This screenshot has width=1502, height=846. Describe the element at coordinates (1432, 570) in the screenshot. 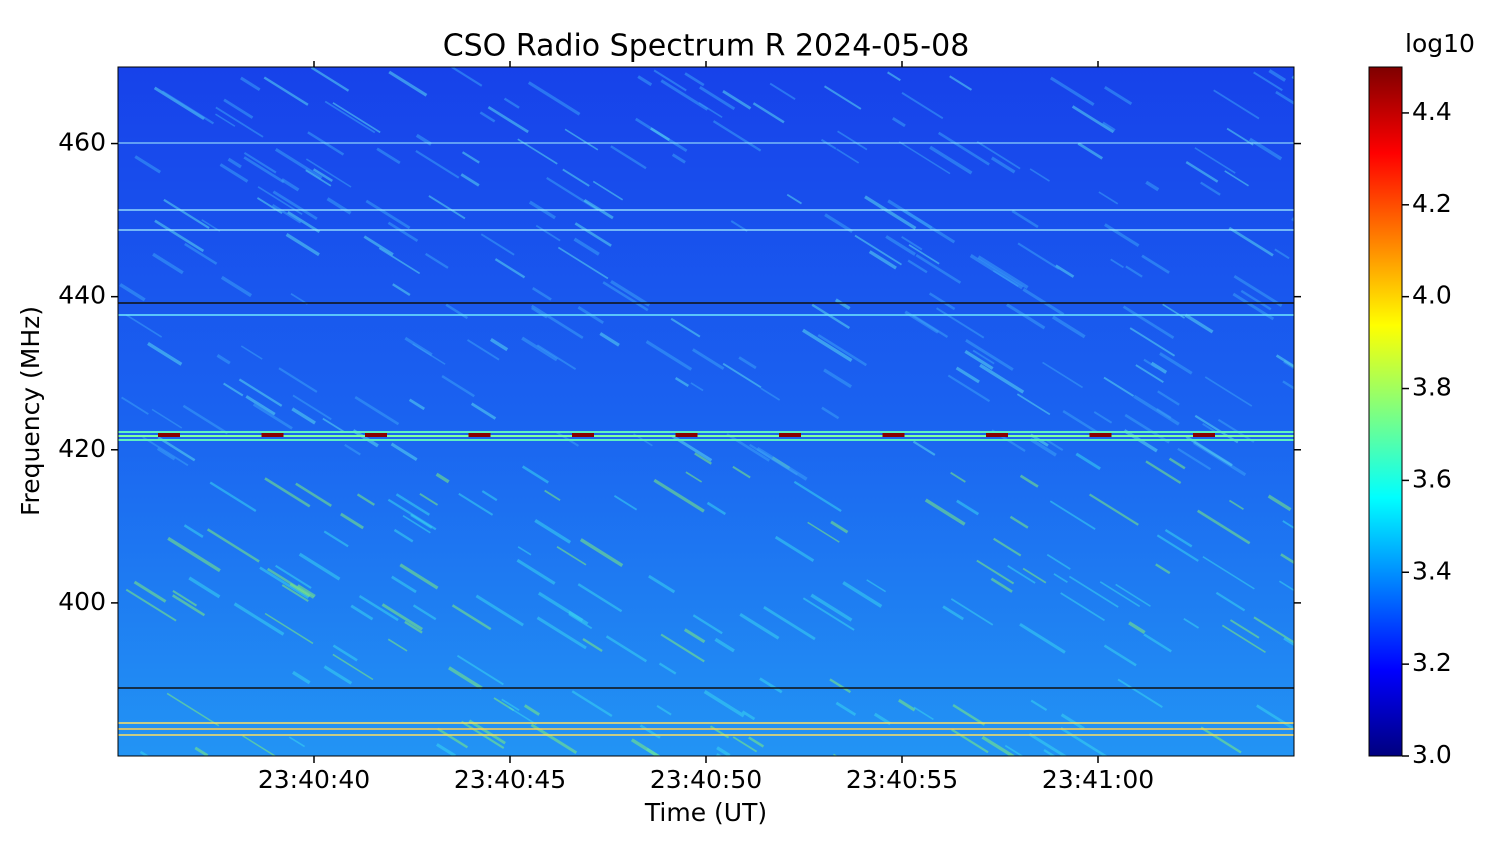

I see `colorbar-tick-label: 3.4` at that location.